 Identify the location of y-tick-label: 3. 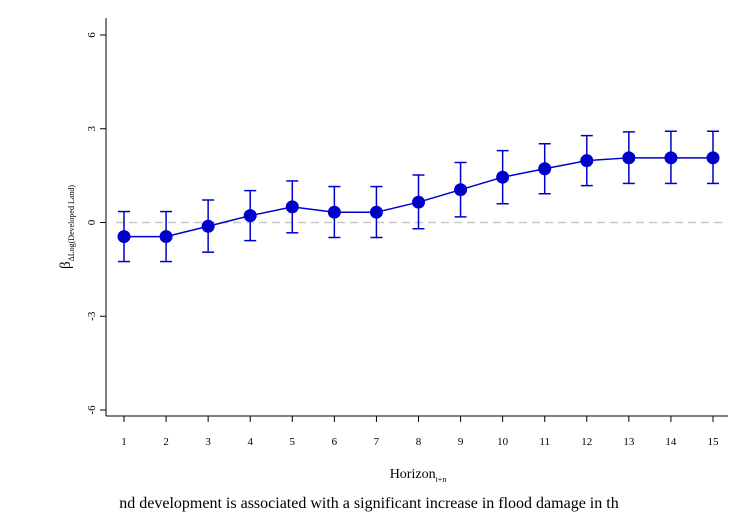
(92, 129).